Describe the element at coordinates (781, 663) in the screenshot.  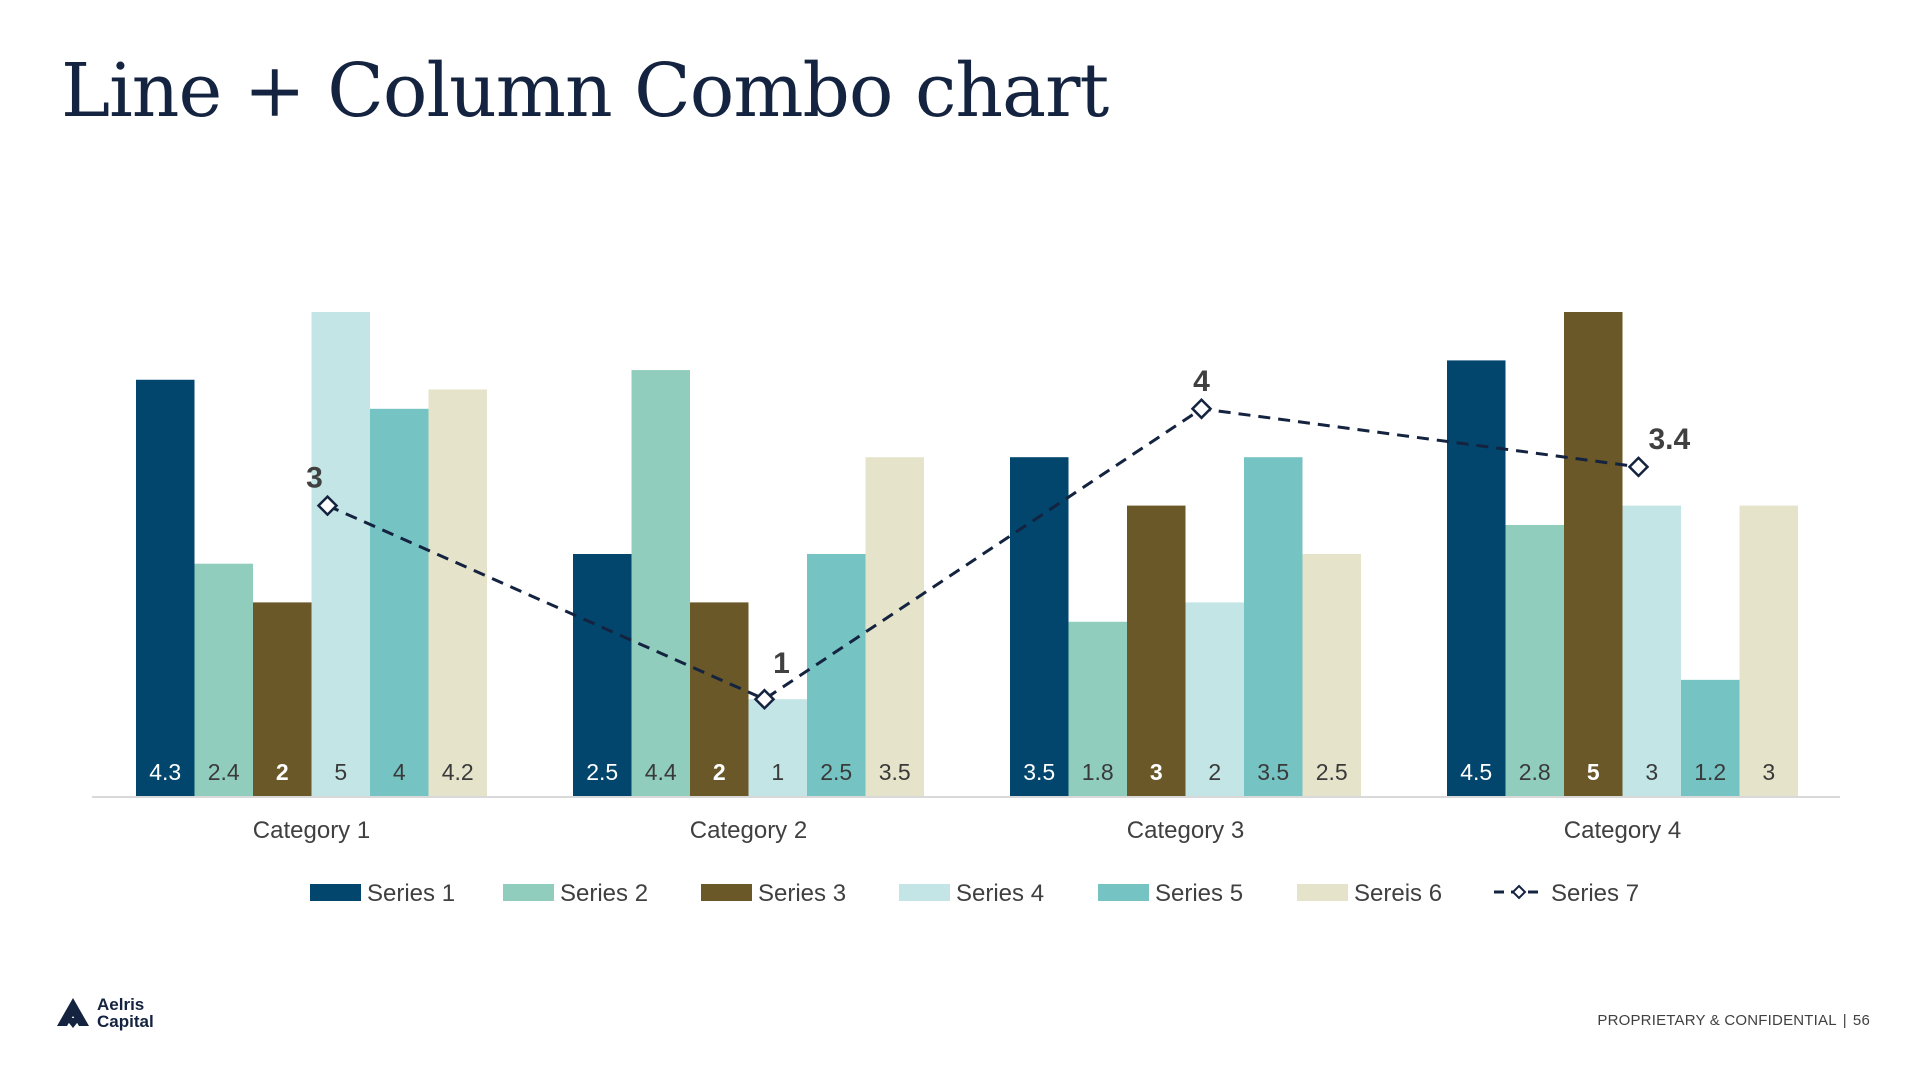
I see `series-7-value-label: 1` at that location.